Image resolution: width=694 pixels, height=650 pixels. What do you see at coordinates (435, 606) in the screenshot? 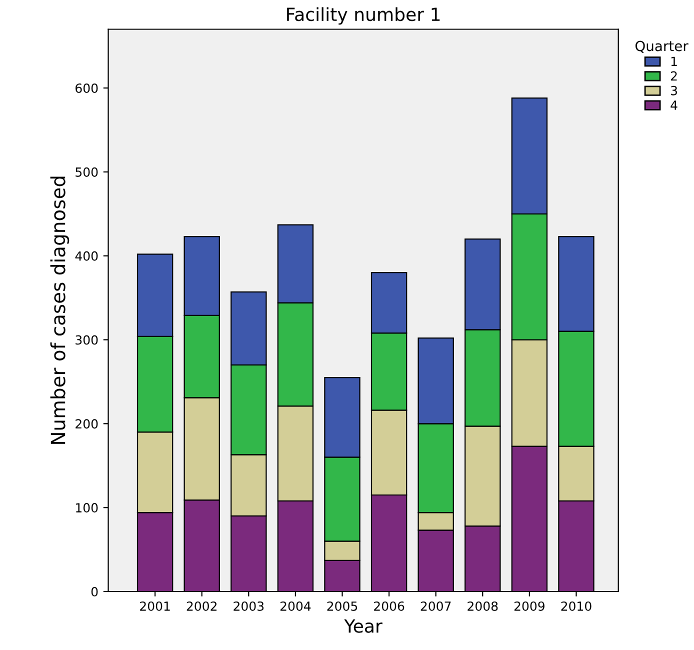
I see `x-tick-label: 2007` at bounding box center [435, 606].